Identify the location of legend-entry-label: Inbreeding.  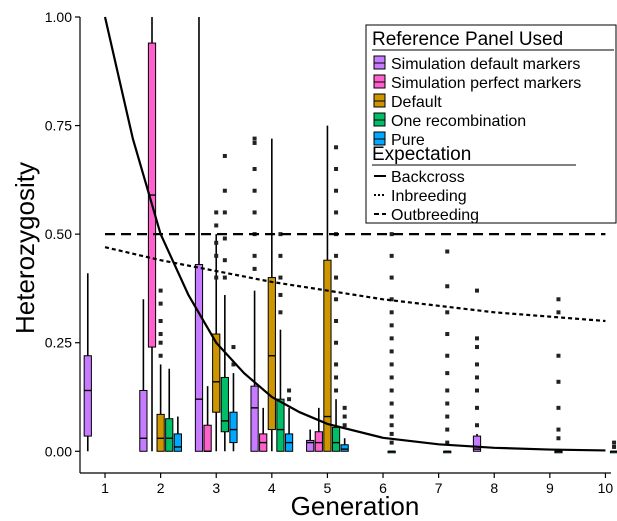
(429, 196).